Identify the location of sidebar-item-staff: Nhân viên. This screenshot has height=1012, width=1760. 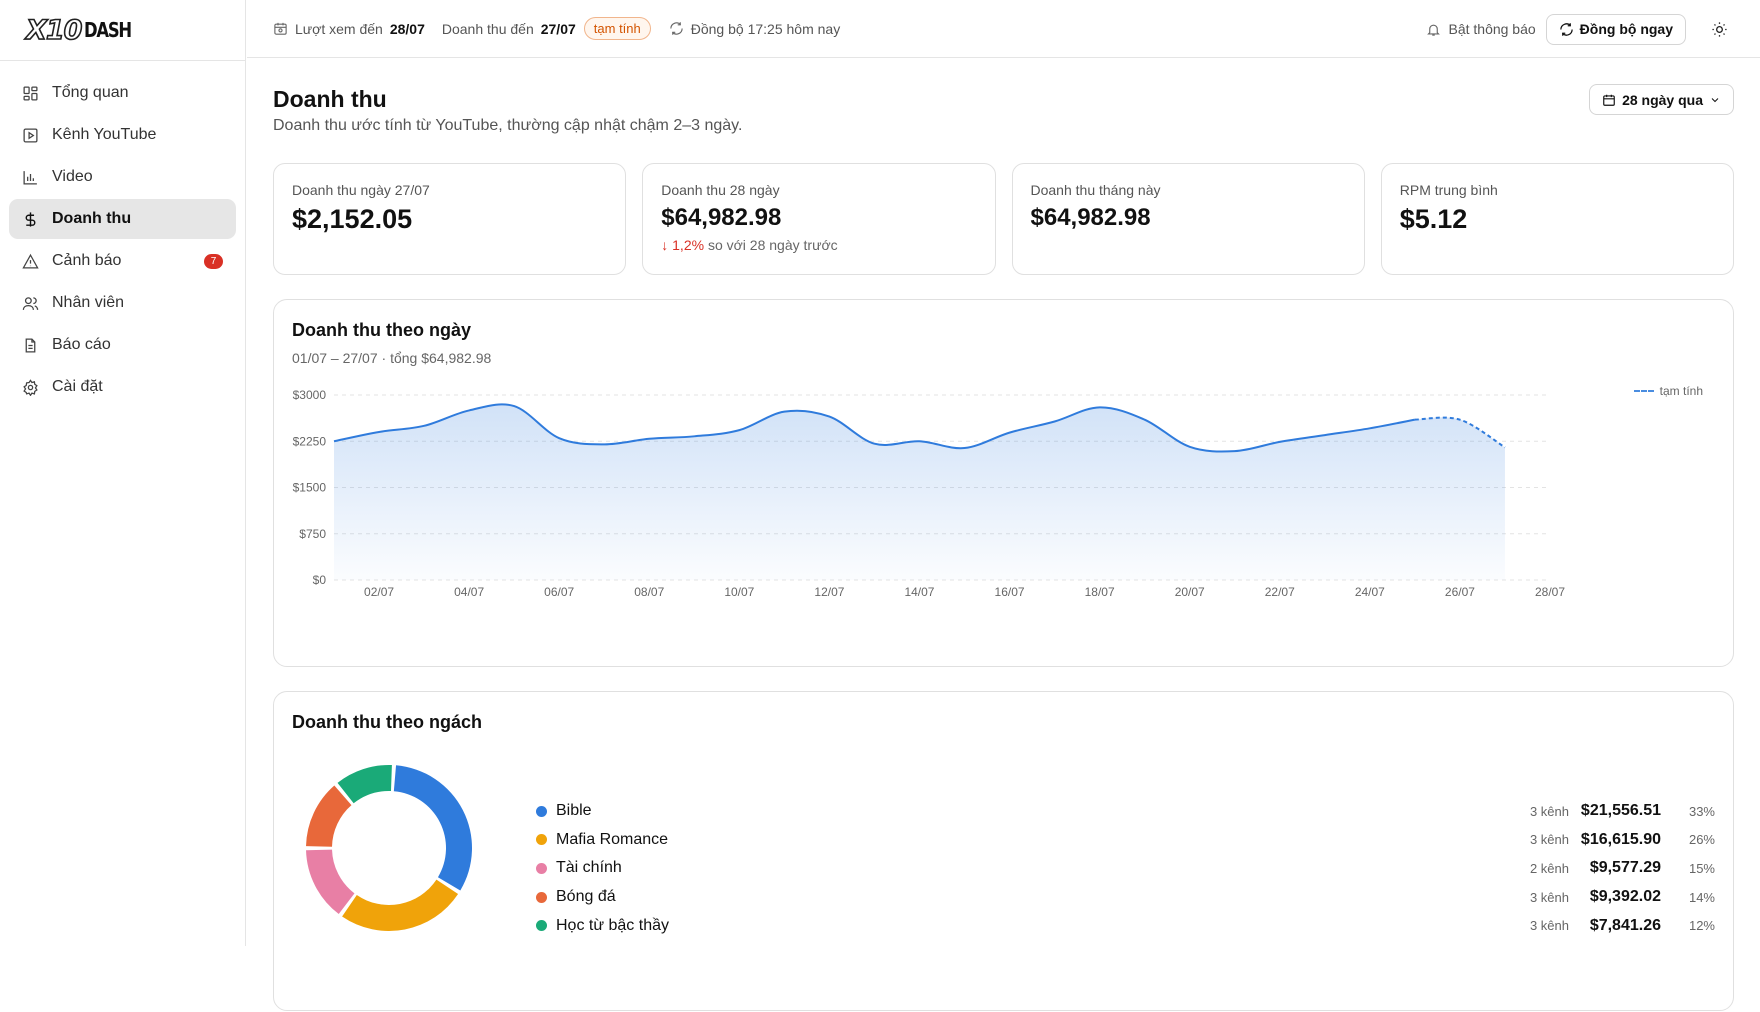
(122, 303).